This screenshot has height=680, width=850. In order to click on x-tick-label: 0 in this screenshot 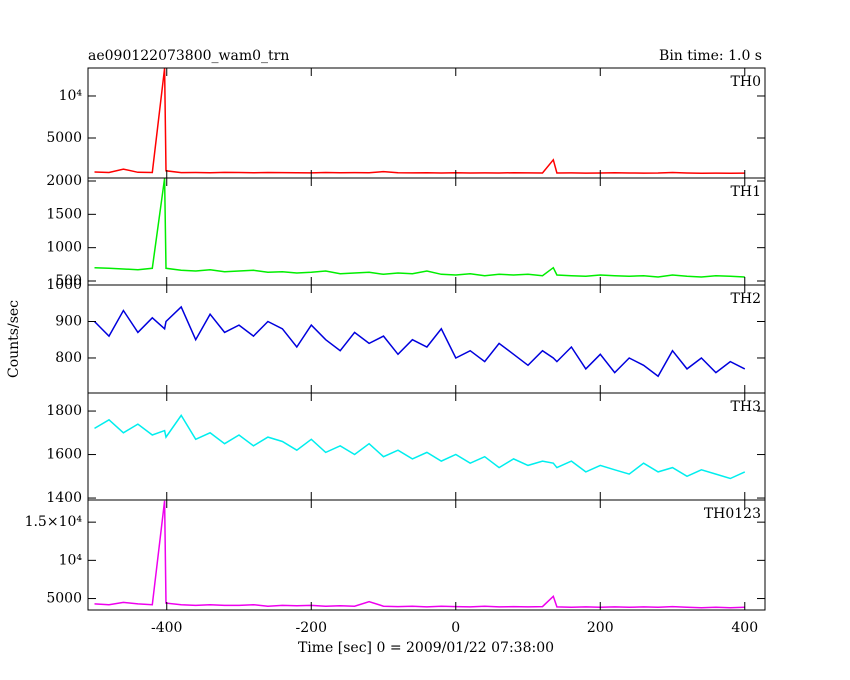, I will do `click(455, 628)`.